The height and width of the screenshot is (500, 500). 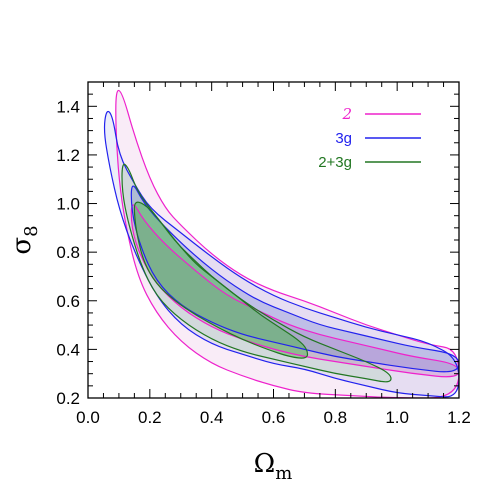 What do you see at coordinates (283, 473) in the screenshot?
I see `x-axis-label-sub: m` at bounding box center [283, 473].